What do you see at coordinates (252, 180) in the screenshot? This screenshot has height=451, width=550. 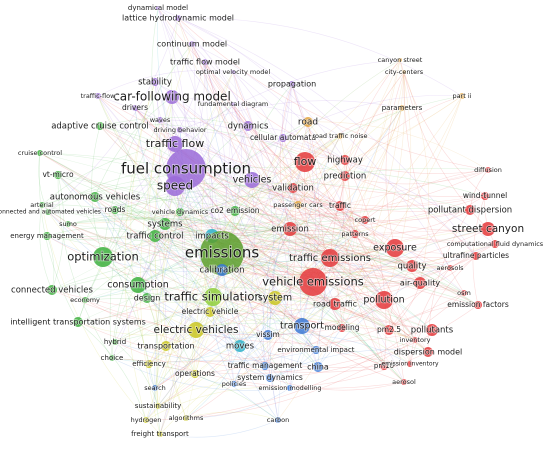 I see `node-label: vehicles` at bounding box center [252, 180].